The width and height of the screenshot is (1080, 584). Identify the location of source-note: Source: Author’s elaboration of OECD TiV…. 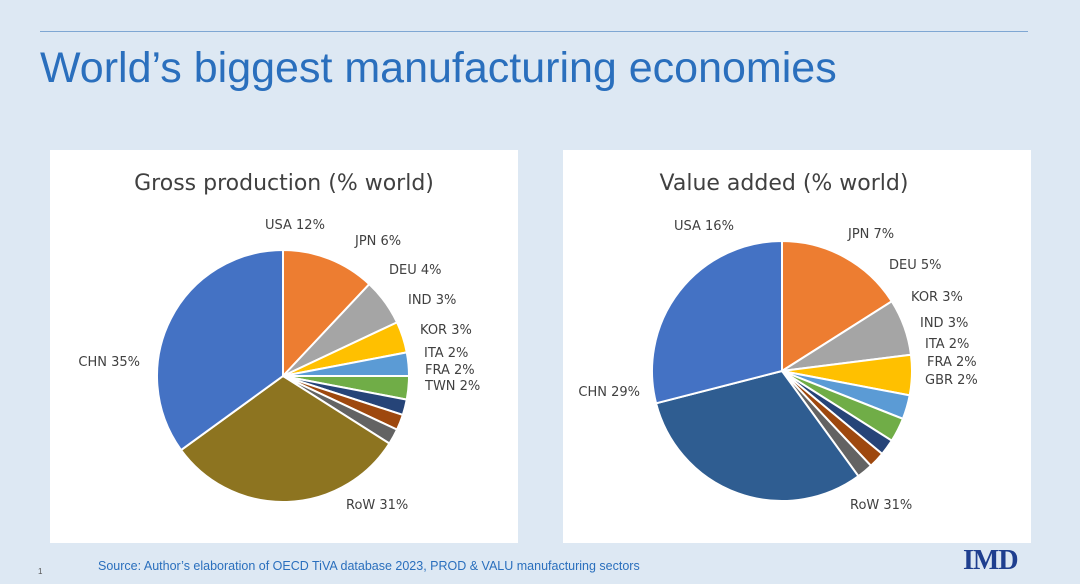
(369, 566).